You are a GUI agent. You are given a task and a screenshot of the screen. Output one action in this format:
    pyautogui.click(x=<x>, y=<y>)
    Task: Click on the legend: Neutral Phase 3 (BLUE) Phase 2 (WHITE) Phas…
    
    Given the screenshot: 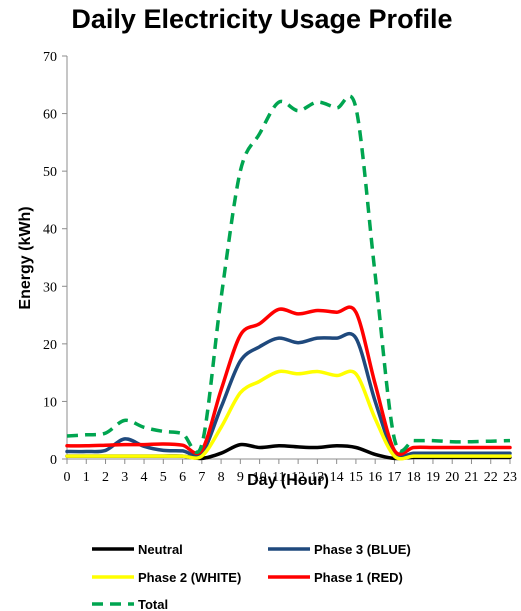 What is the action you would take?
    pyautogui.click(x=251, y=576)
    